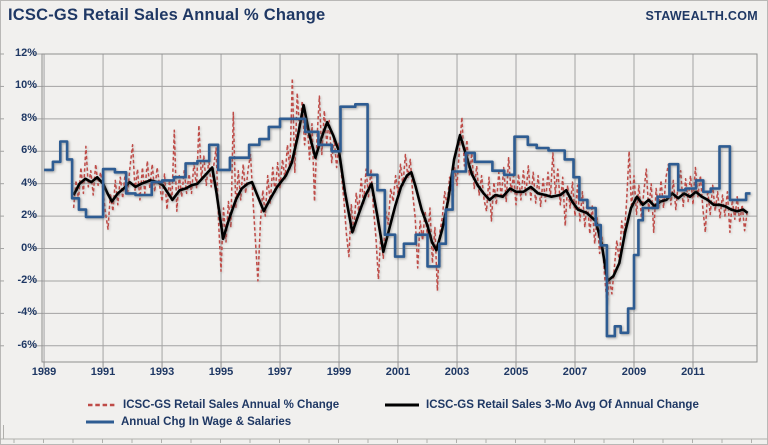  I want to click on watermark-text: STAWEALTH.COM, so click(701, 16).